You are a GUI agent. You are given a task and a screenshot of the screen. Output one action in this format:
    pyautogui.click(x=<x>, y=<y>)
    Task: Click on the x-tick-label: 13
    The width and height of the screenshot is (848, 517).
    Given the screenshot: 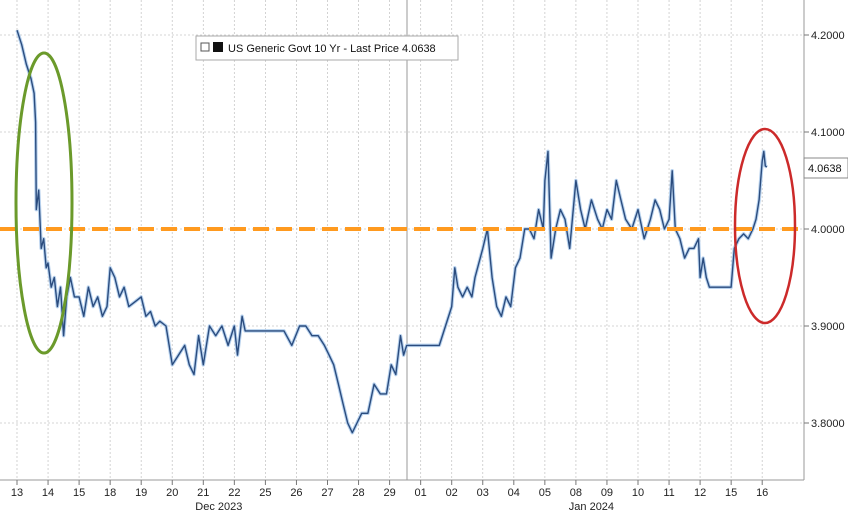 What is the action you would take?
    pyautogui.click(x=17, y=493)
    